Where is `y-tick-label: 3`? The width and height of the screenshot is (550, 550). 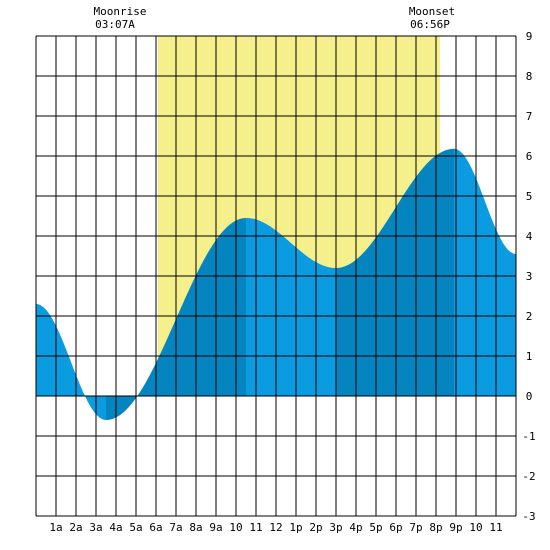
y-tick-label: 3 is located at coordinates (529, 276).